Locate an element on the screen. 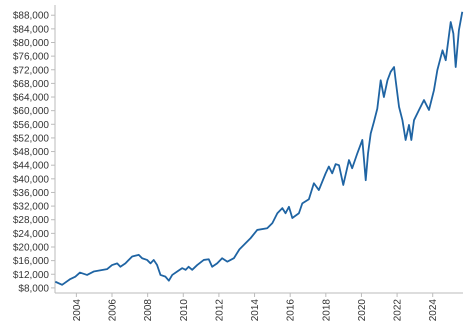 The image size is (470, 325). y-tick-label: $68,000 is located at coordinates (31, 84).